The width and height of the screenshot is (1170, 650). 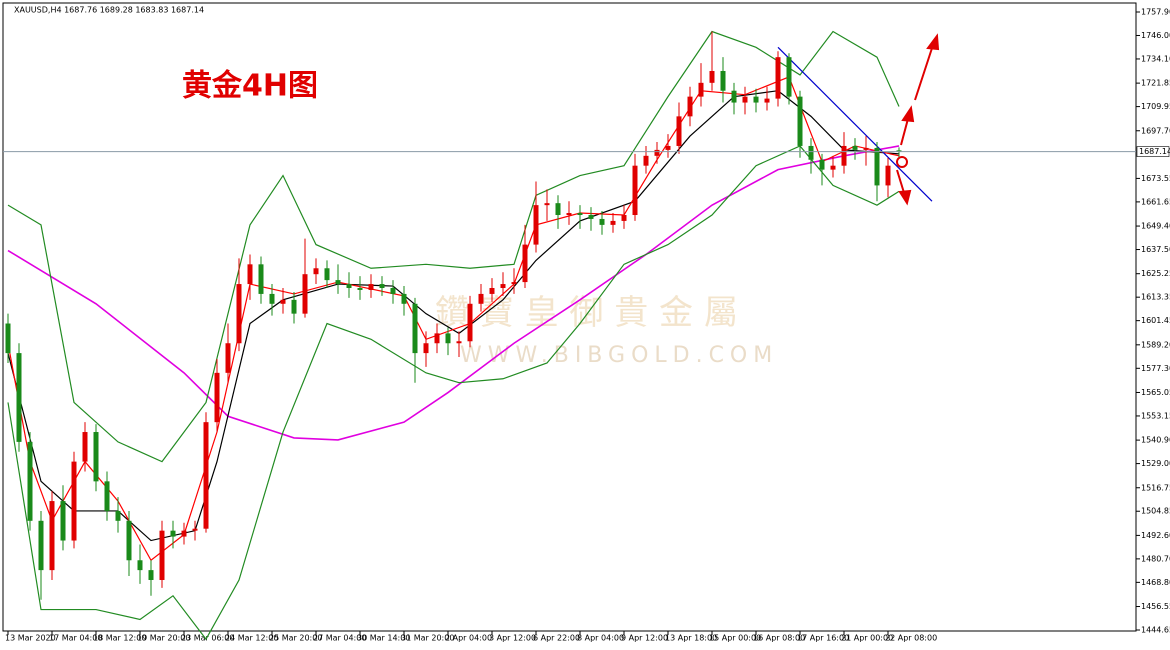 What do you see at coordinates (1155, 83) in the screenshot?
I see `y-tick-label: 1721.85` at bounding box center [1155, 83].